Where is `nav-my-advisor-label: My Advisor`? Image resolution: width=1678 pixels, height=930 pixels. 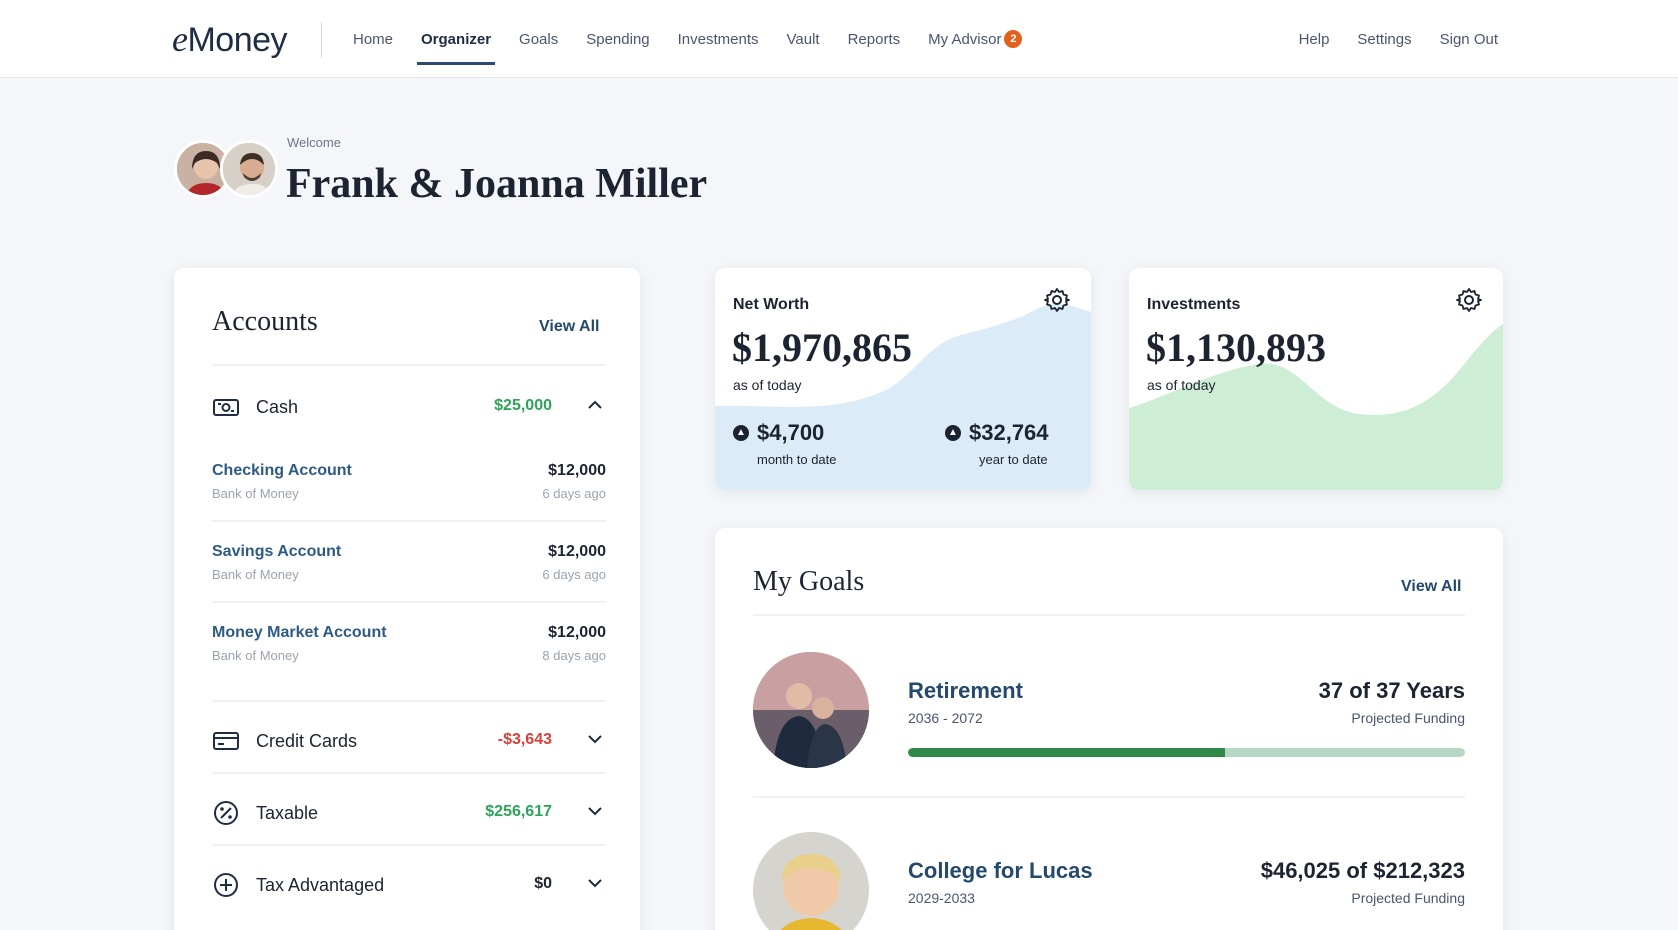
nav-my-advisor-label: My Advisor is located at coordinates (965, 39).